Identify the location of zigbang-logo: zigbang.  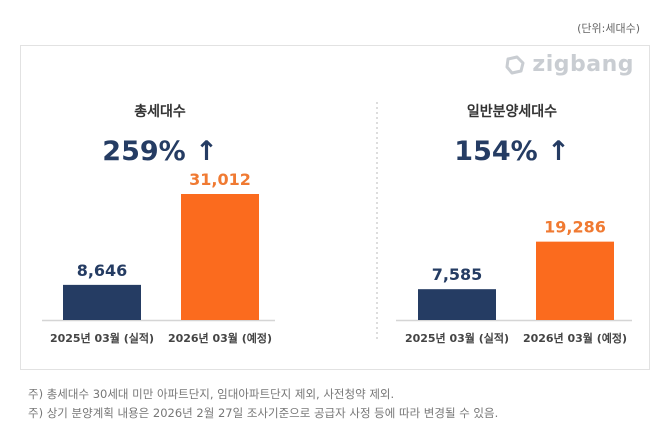
(569, 64).